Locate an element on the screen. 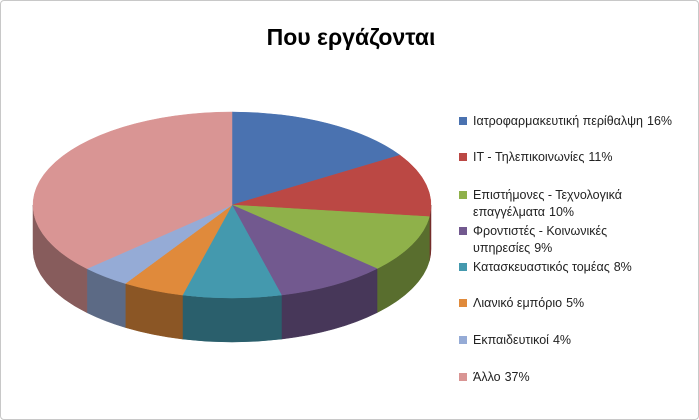 This screenshot has width=699, height=420. chart-title: Που εργάζονται is located at coordinates (351, 37).